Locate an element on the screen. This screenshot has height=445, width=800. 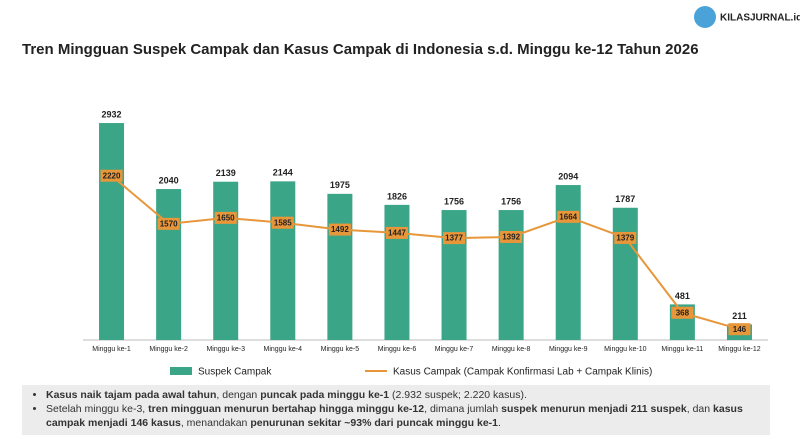
note-text: , menandakan is located at coordinates (215, 423).